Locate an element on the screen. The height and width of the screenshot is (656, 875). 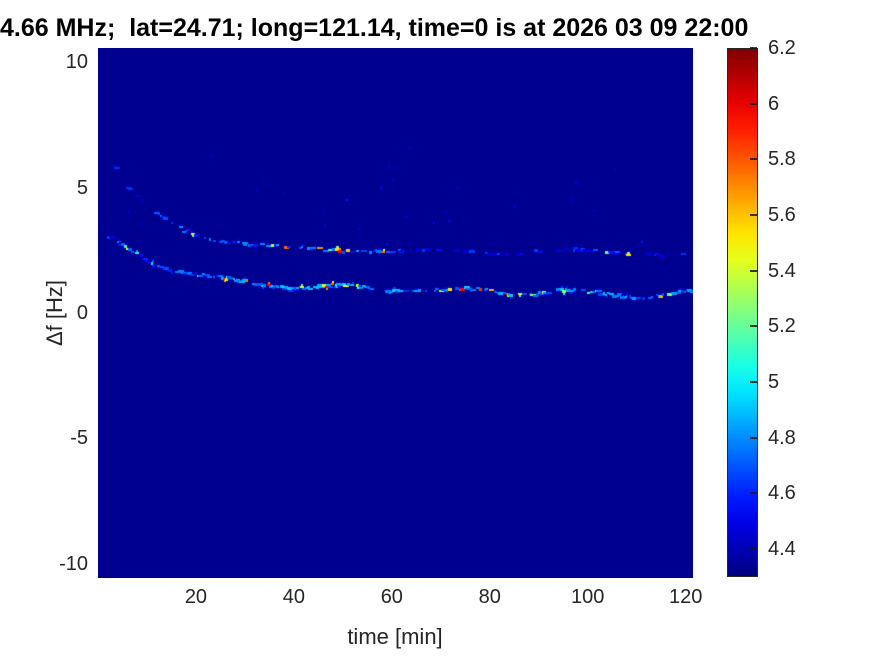
colorbar-tick-label: 6.2 is located at coordinates (782, 48).